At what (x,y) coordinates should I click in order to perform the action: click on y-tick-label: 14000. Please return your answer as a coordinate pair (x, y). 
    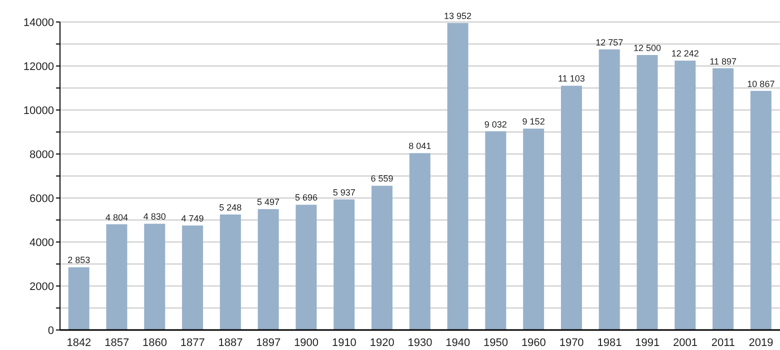
    Looking at the image, I should click on (38, 22).